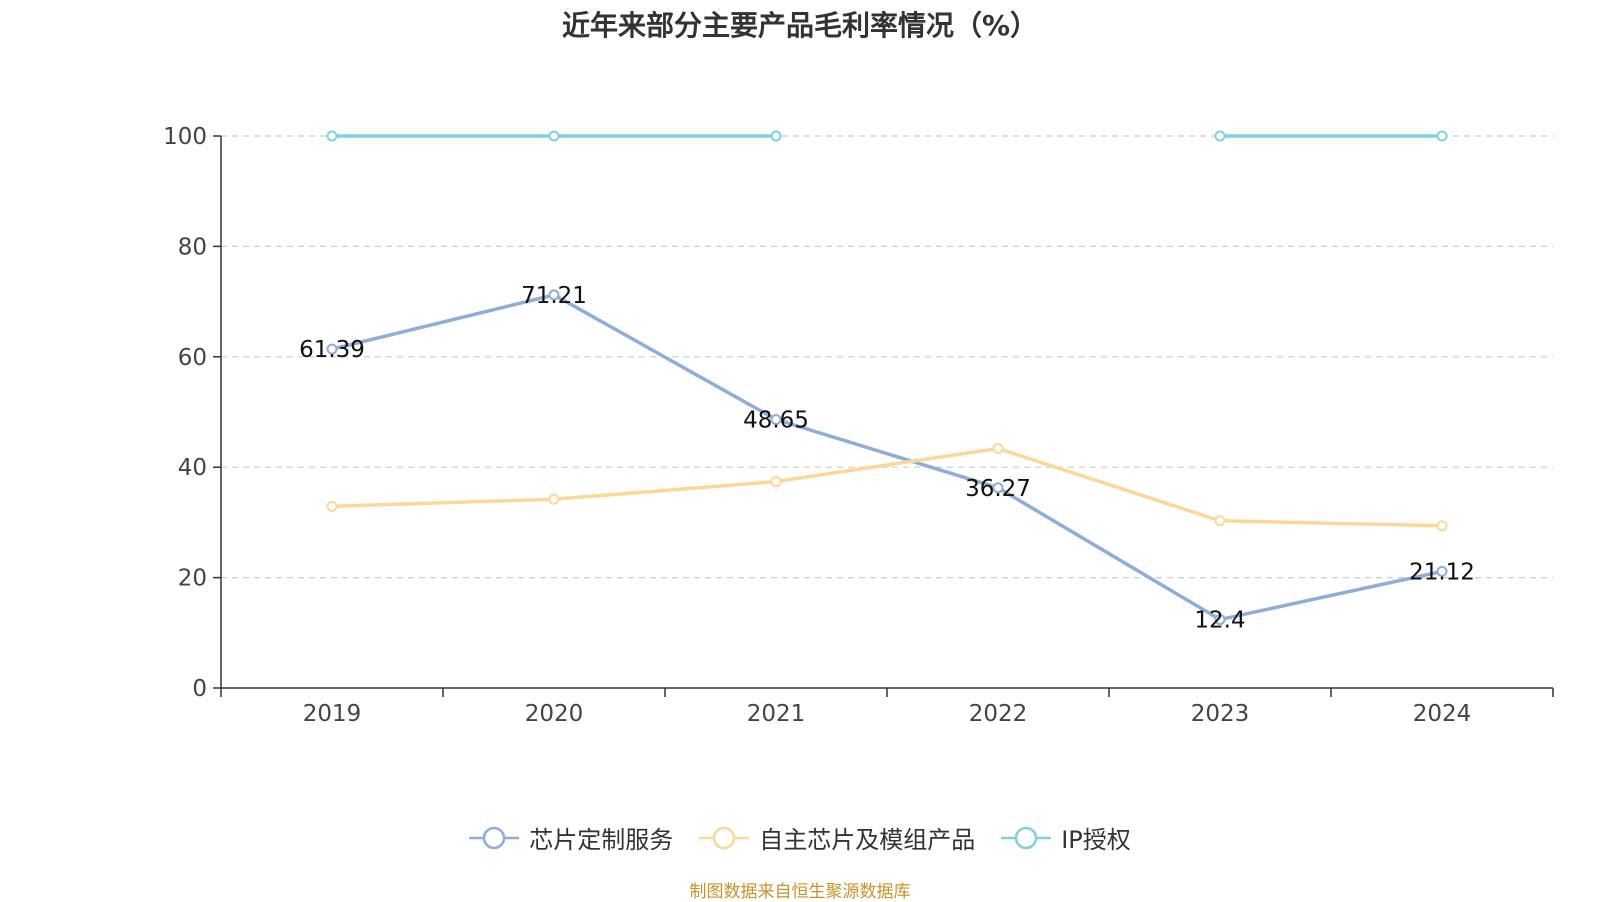 This screenshot has height=902, width=1600. What do you see at coordinates (199, 689) in the screenshot?
I see `y-tick-label: 0` at bounding box center [199, 689].